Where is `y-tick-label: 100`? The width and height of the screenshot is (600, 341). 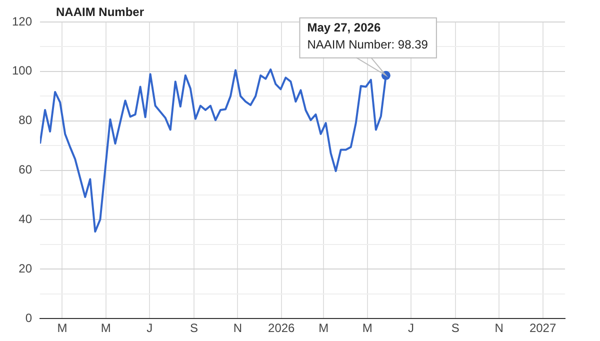
y-tick-label: 100 is located at coordinates (22, 71).